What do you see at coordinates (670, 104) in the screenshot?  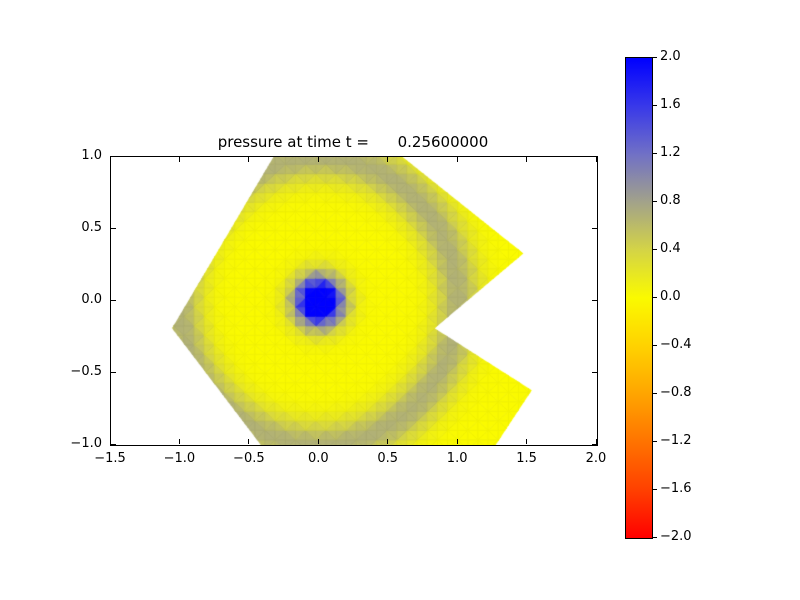 I see `colorbar-tick-label: 1.6` at bounding box center [670, 104].